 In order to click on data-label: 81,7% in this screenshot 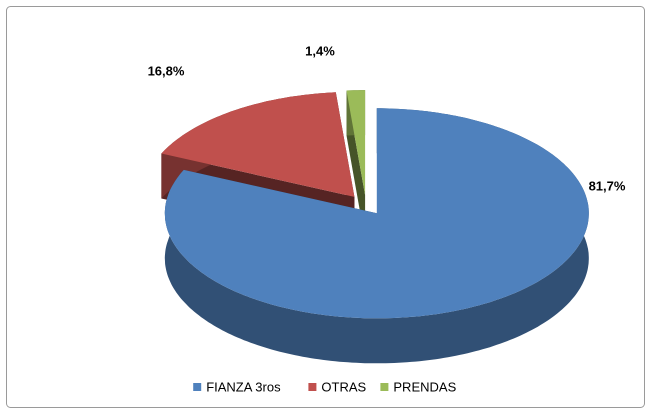, I will do `click(607, 185)`.